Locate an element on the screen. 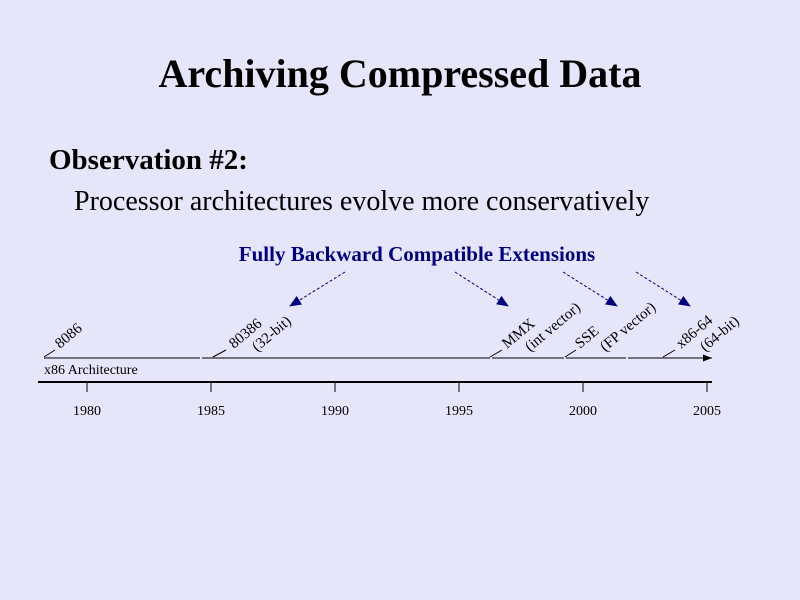 Image resolution: width=800 pixels, height=600 pixels. event-8086: 8086 is located at coordinates (64, 339).